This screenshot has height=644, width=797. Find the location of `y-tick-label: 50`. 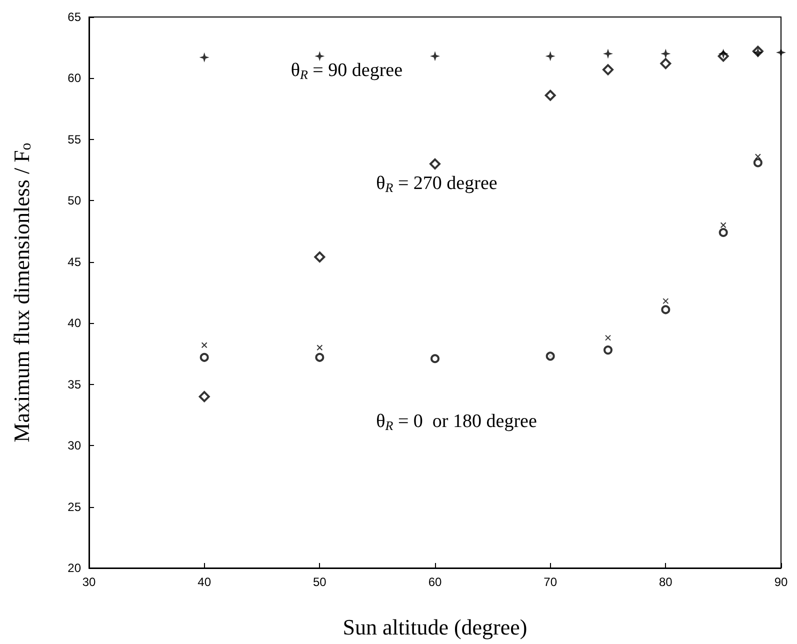

y-tick-label: 50 is located at coordinates (75, 201).